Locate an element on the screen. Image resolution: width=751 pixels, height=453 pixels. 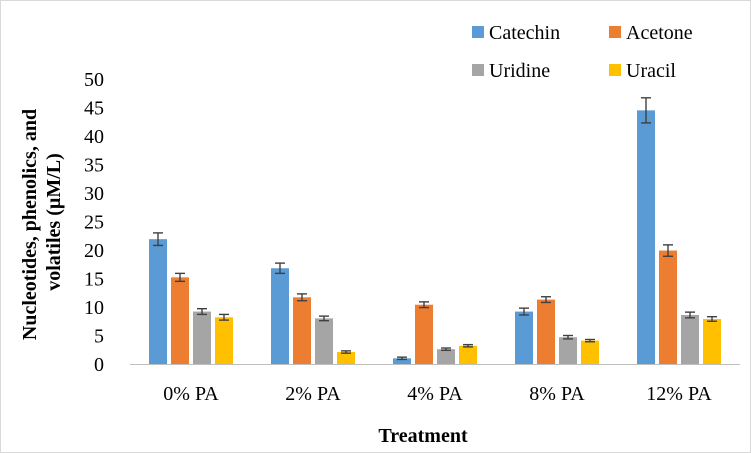
y-tick-label: 45 is located at coordinates (94, 109).